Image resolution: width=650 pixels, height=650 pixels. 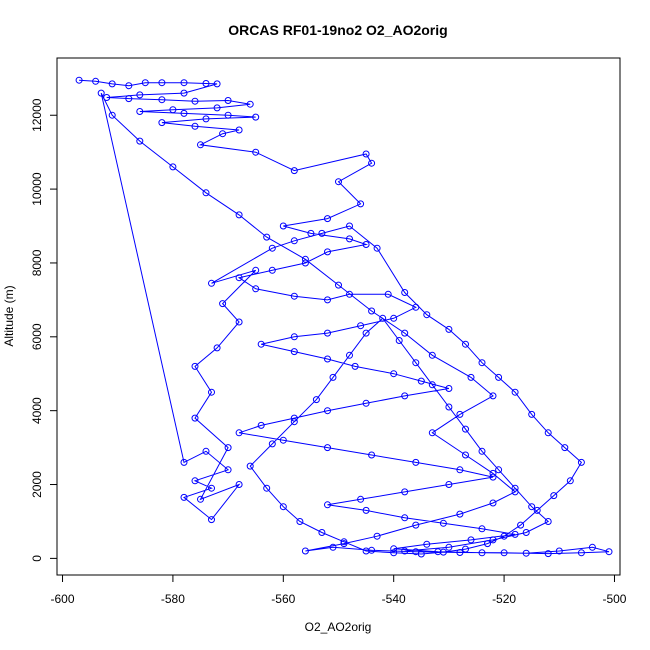 What do you see at coordinates (504, 599) in the screenshot?
I see `x-tick-label: -520` at bounding box center [504, 599].